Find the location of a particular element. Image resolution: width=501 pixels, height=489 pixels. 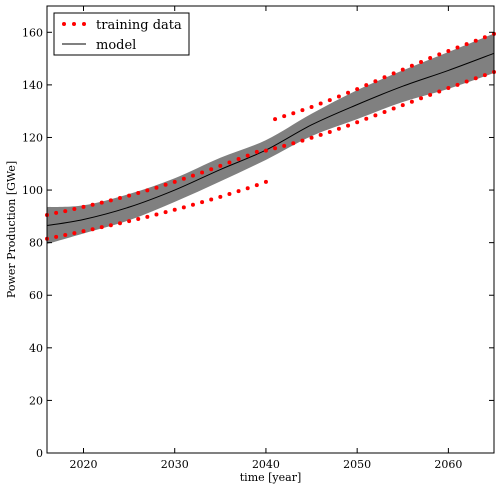

x-axis-label: time [year] is located at coordinates (271, 477).